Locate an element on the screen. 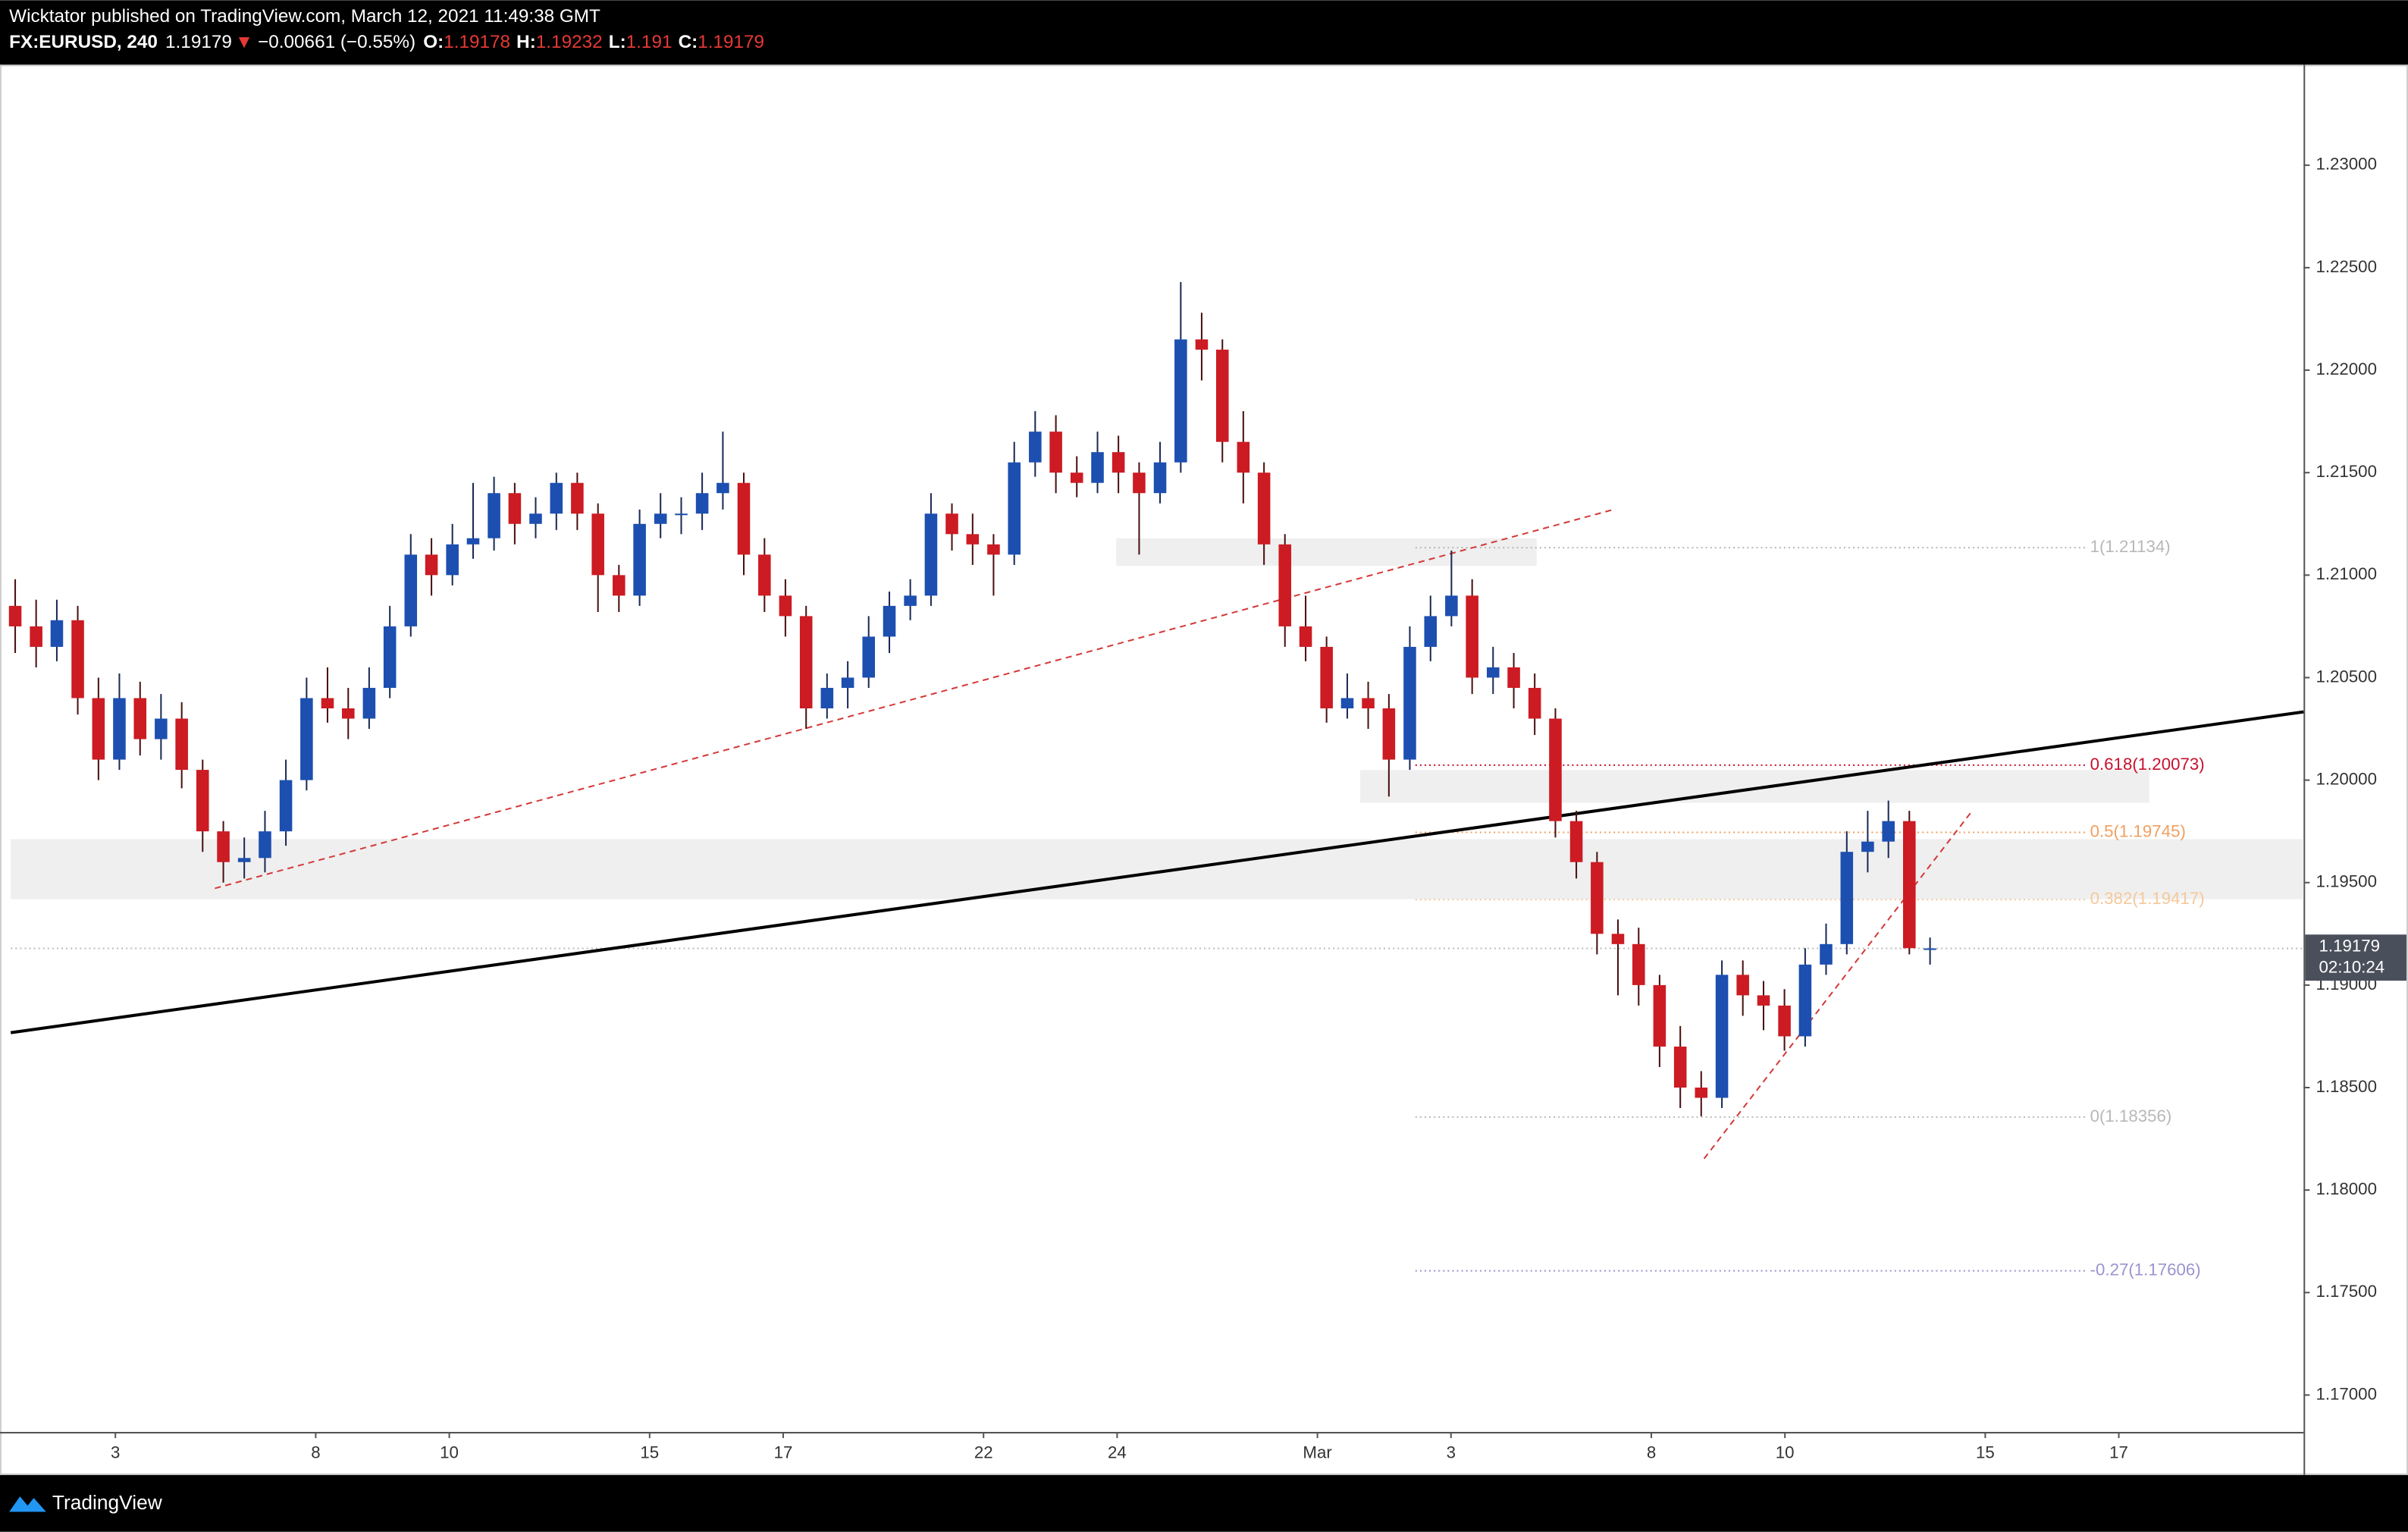 The width and height of the screenshot is (2408, 1532). x-tick-label: Mar is located at coordinates (1317, 1452).